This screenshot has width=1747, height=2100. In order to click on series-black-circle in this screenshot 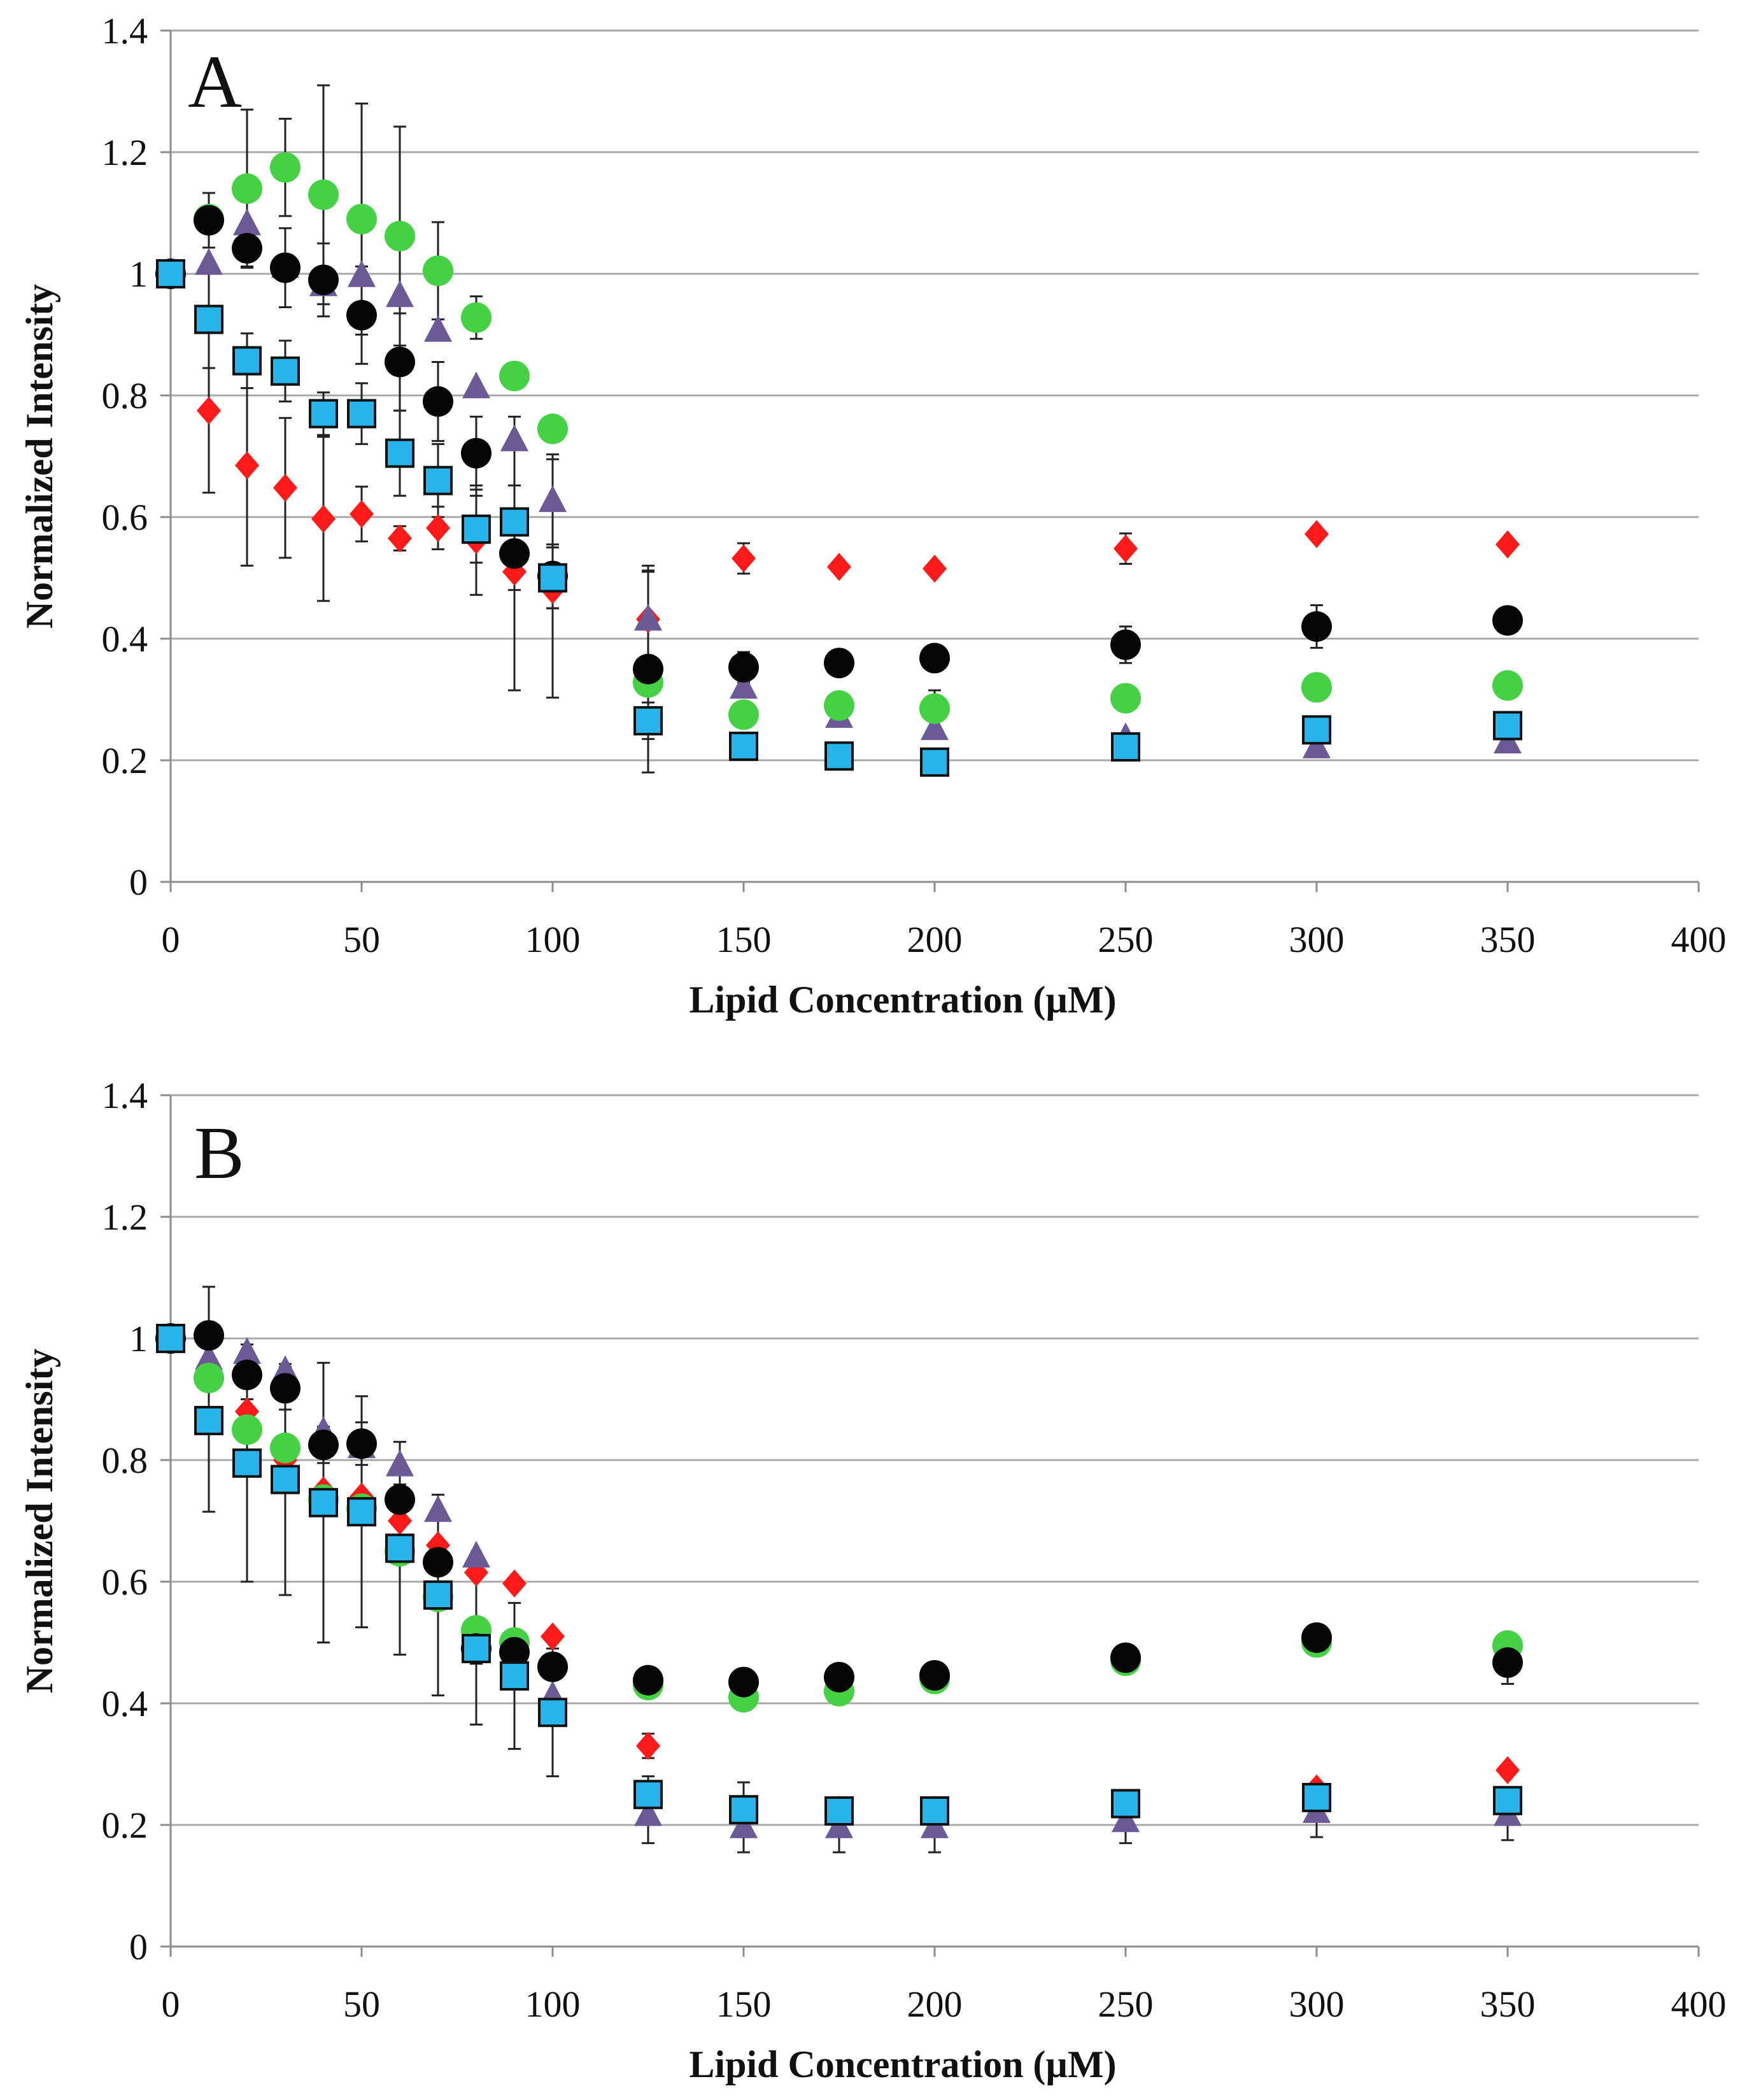, I will do `click(839, 1509)`.